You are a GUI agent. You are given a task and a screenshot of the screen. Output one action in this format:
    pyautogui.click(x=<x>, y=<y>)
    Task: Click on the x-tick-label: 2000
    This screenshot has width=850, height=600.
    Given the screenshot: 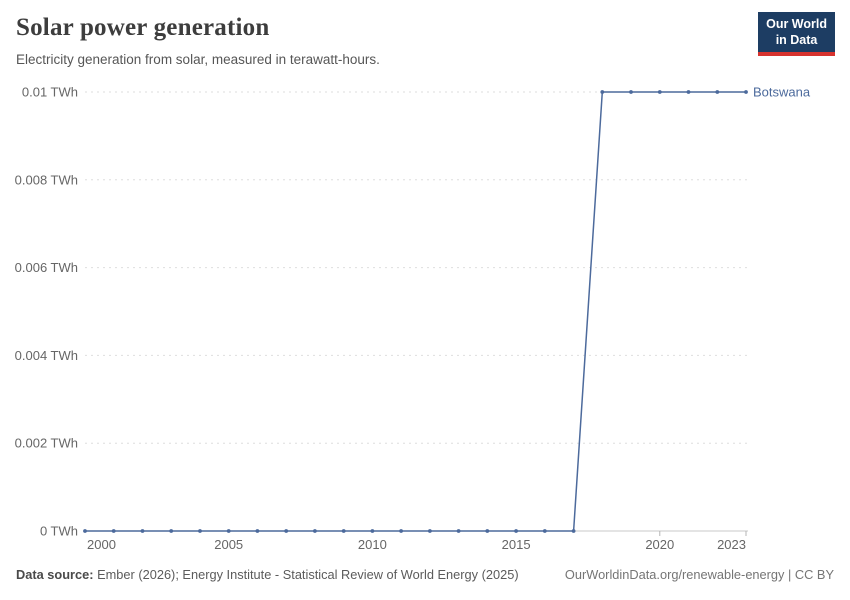 What is the action you would take?
    pyautogui.click(x=101, y=544)
    